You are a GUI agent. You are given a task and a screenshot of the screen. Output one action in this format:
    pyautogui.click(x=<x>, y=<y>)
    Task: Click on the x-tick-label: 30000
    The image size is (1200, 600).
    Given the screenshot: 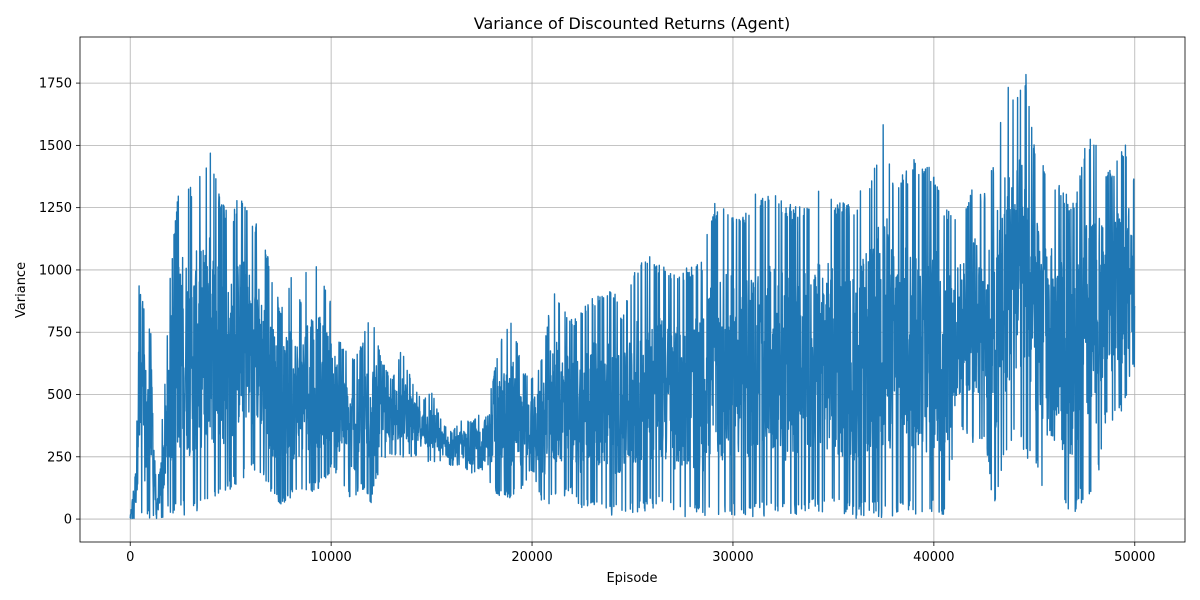 What is the action you would take?
    pyautogui.click(x=732, y=557)
    